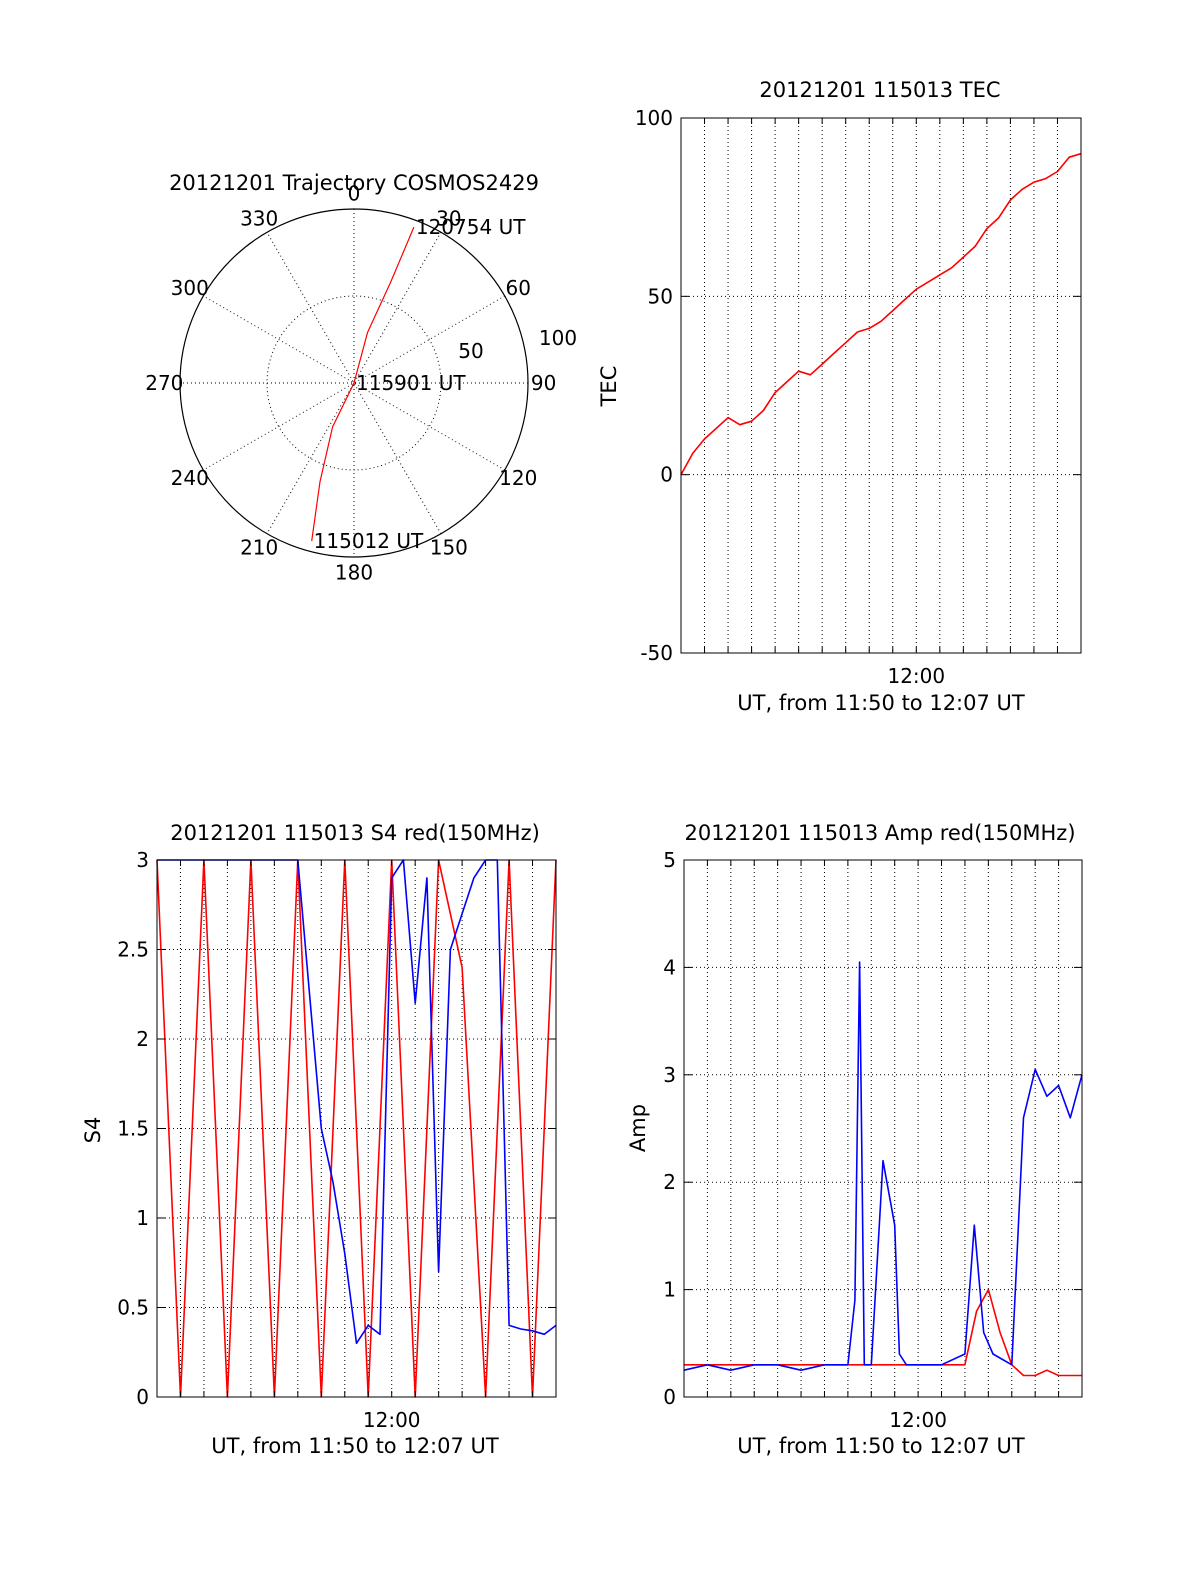 This screenshot has width=1200, height=1575. I want to click on y-tick-label: 5, so click(669, 860).